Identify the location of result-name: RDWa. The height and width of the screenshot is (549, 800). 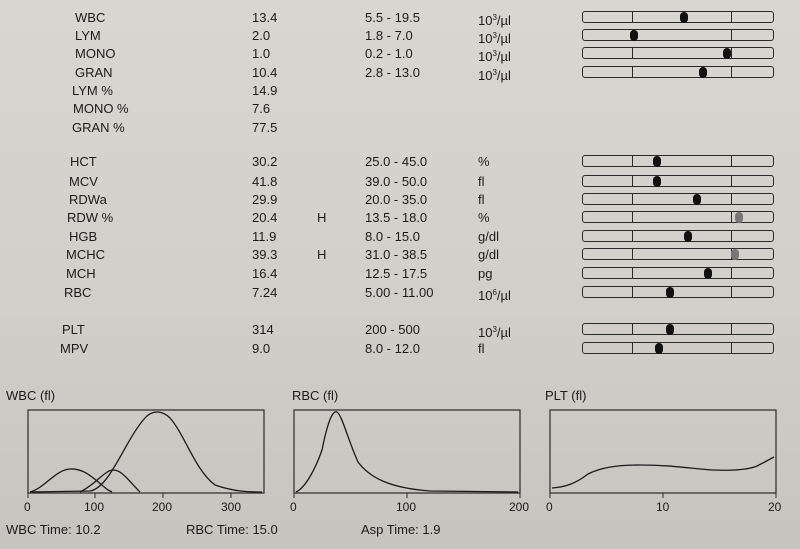
(88, 199).